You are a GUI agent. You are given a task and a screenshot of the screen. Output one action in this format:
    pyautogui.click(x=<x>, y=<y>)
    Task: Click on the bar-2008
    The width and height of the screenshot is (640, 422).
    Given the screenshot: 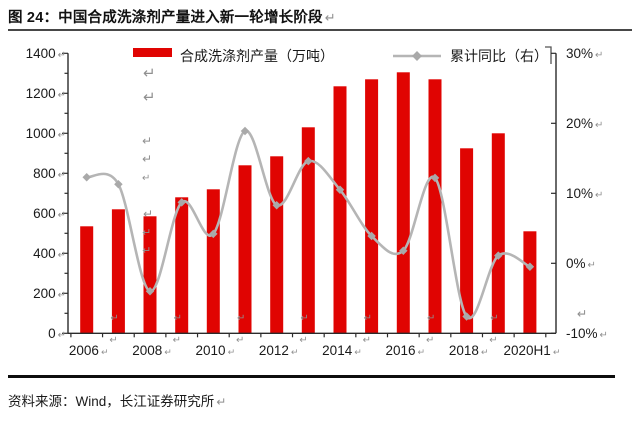 What is the action you would take?
    pyautogui.click(x=150, y=275)
    